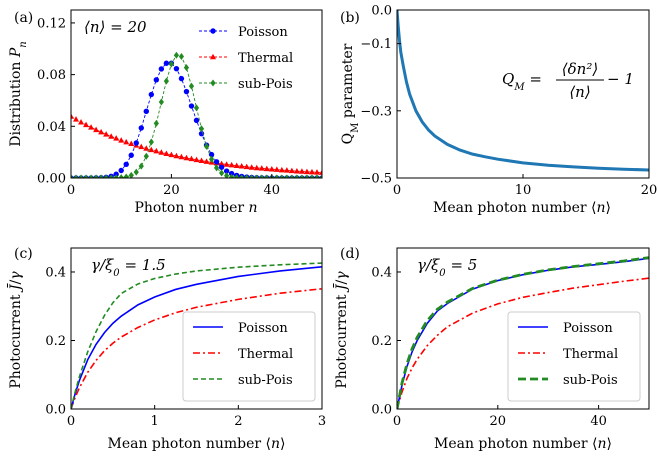 Image resolution: width=658 pixels, height=460 pixels. Describe the element at coordinates (376, 179) in the screenshot. I see `y-tick-label: −0.5` at that location.